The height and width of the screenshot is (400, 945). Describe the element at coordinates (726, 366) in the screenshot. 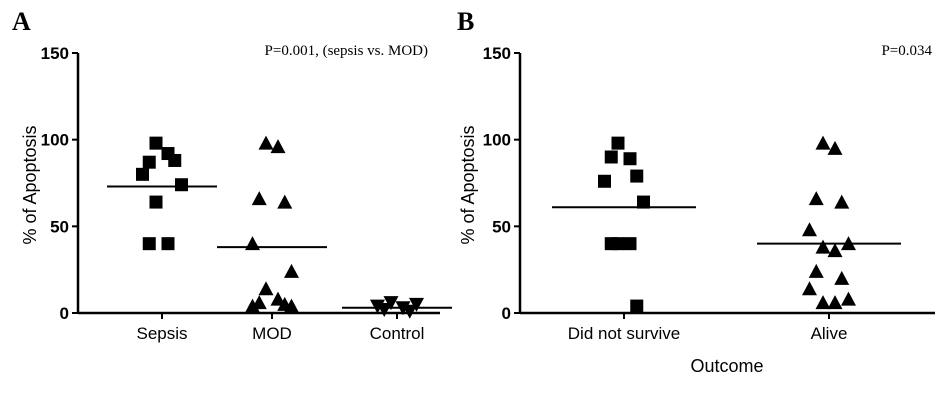

I see `panel-b-x-axis-title: Outcome` at that location.